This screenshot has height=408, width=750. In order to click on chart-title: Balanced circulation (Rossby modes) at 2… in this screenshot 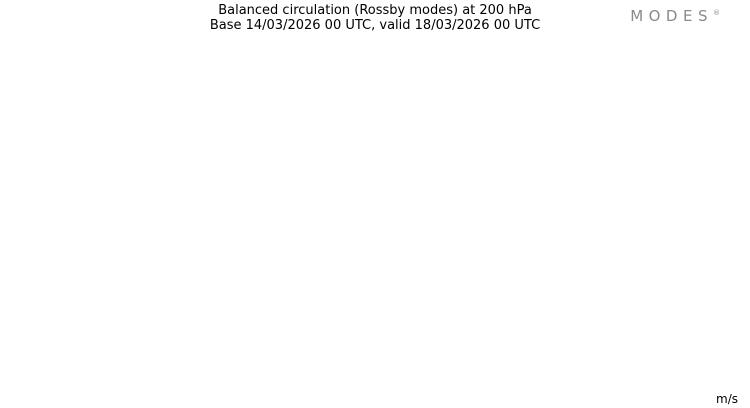, I will do `click(375, 10)`.